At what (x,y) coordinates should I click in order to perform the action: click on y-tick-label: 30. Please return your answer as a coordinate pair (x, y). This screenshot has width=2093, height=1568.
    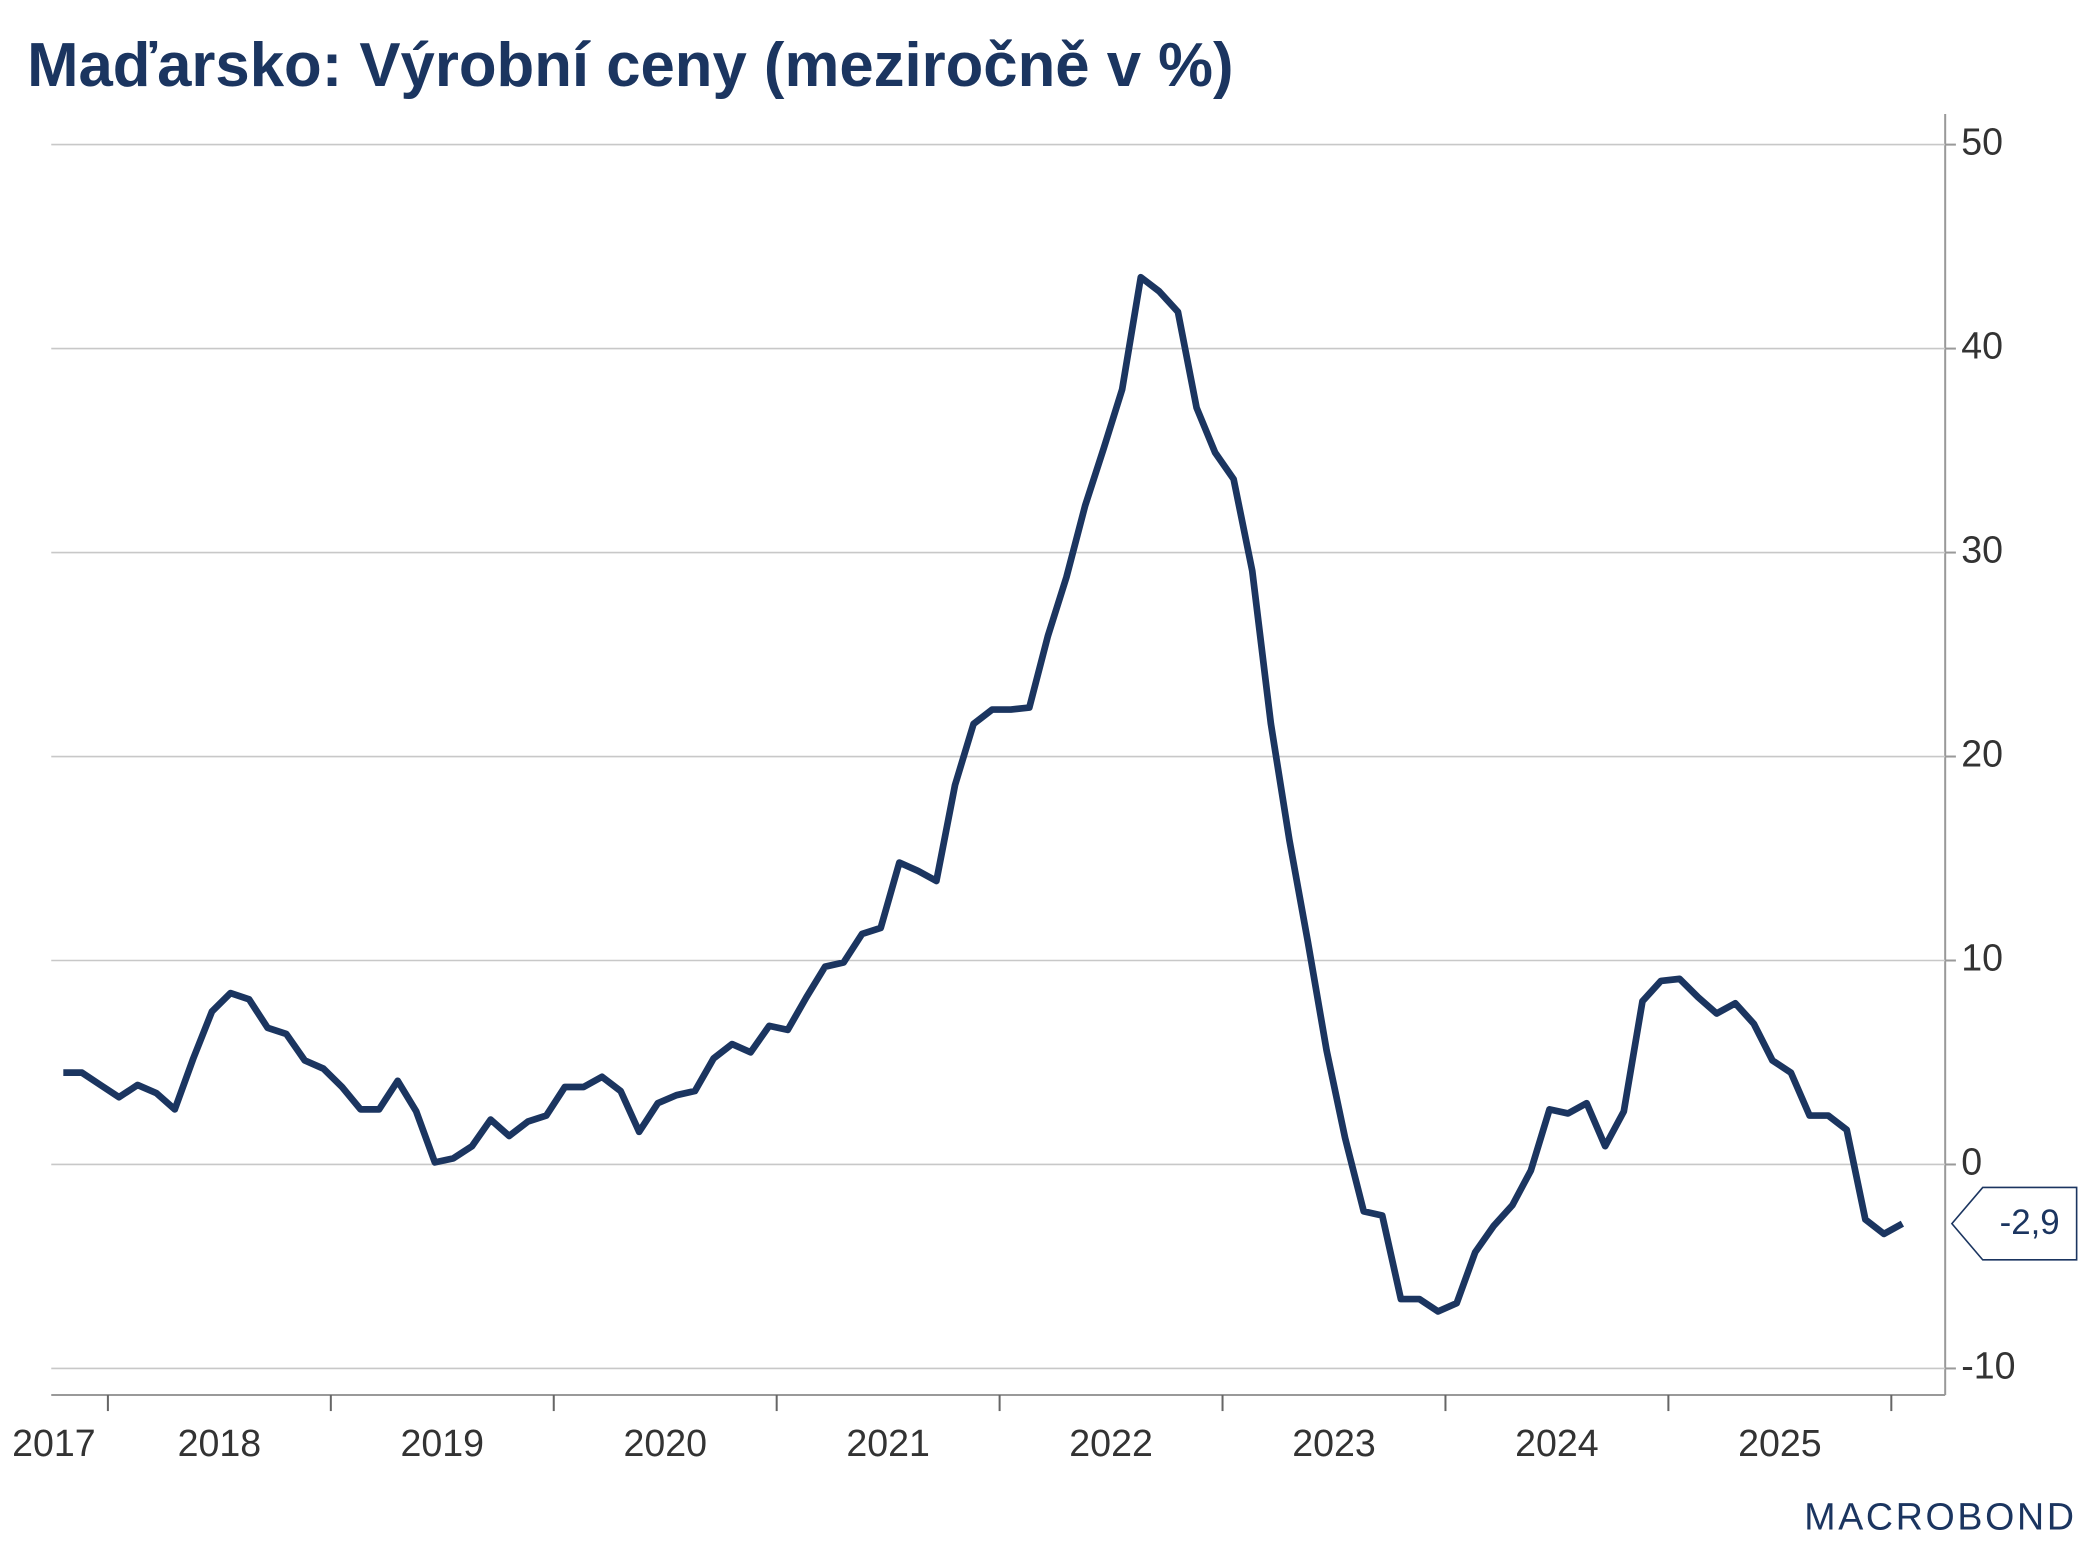
    Looking at the image, I should click on (1982, 549).